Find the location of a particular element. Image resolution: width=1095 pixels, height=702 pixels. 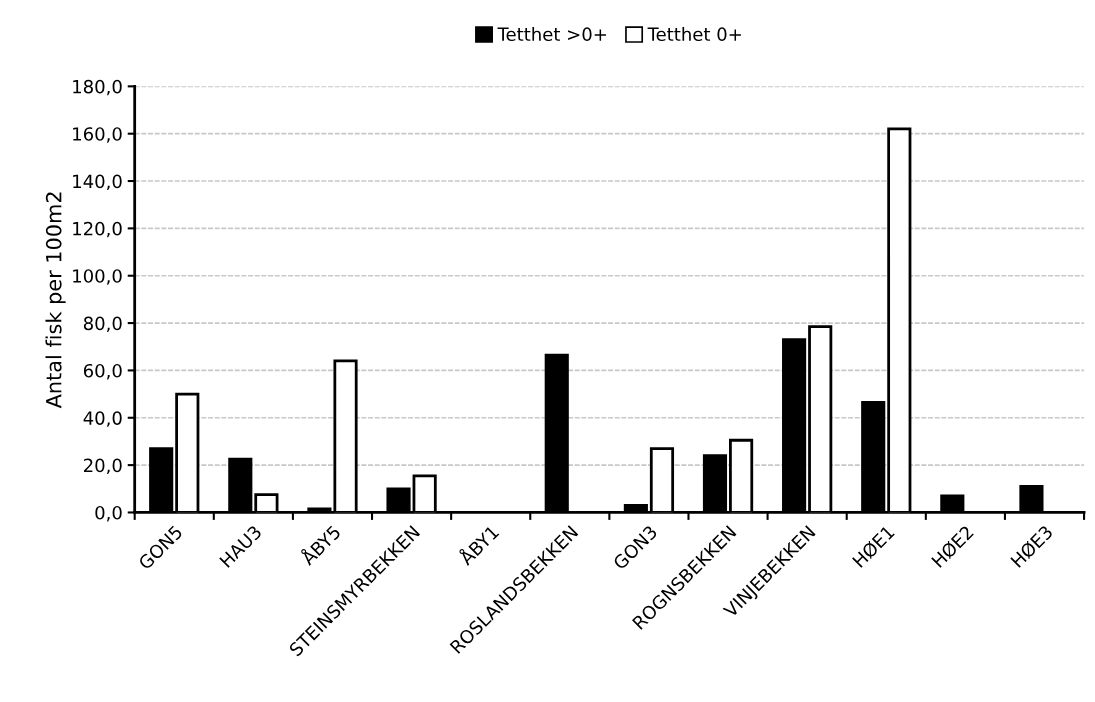

y-tick-label: 60,0 is located at coordinates (102, 371).